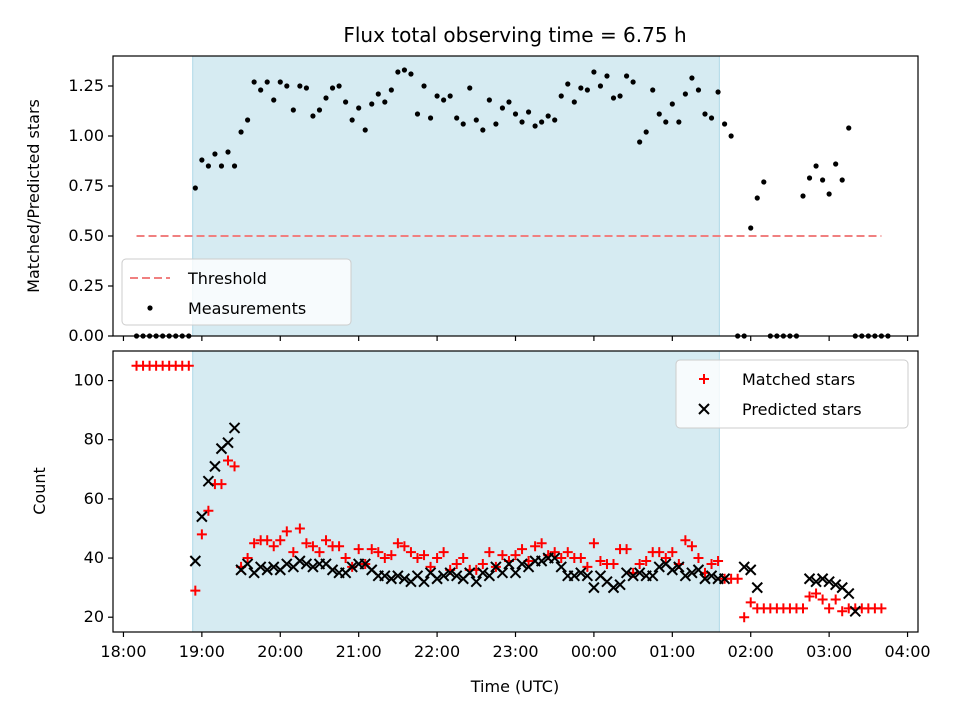 This screenshot has height=720, width=960. What do you see at coordinates (514, 35) in the screenshot?
I see `chart-title: Flux total observing time = 6.75 h` at bounding box center [514, 35].